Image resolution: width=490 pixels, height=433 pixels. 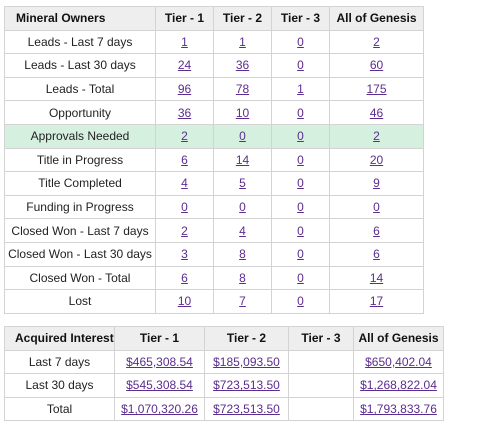 I want to click on table-cell: 5, so click(x=242, y=183).